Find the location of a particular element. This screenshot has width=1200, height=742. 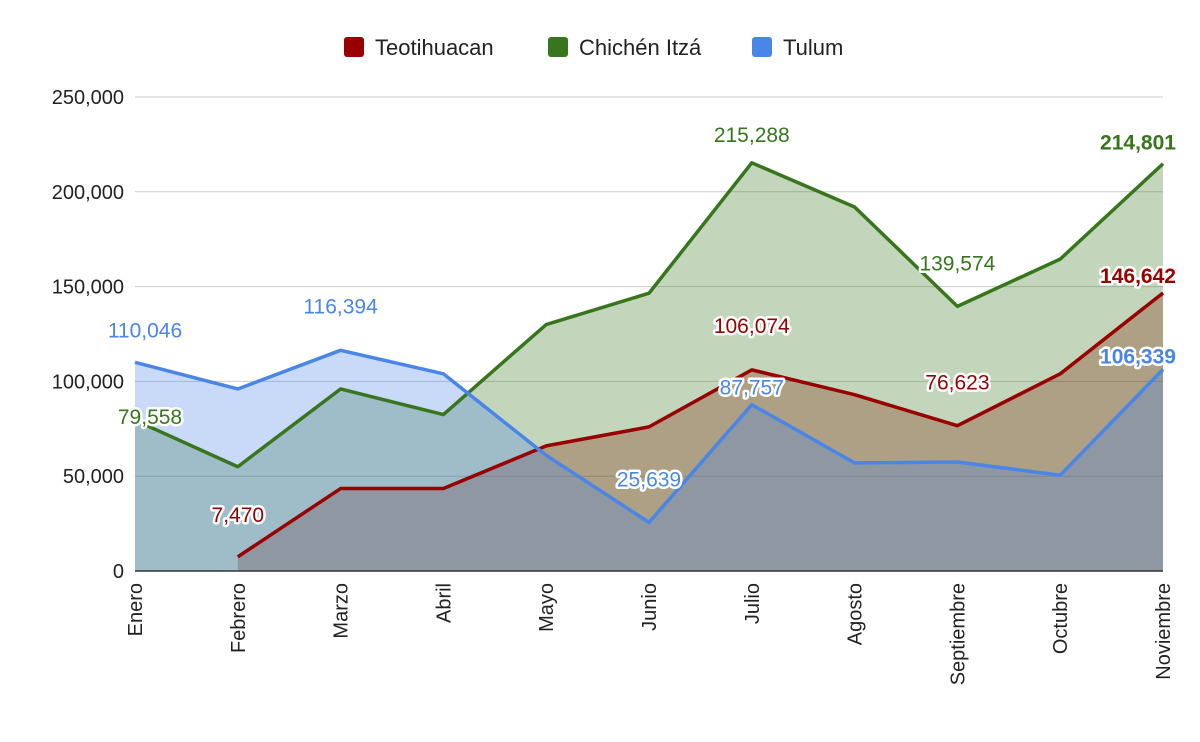

legend: Teotihuacan Chichén Itzá Tulum is located at coordinates (593, 47).